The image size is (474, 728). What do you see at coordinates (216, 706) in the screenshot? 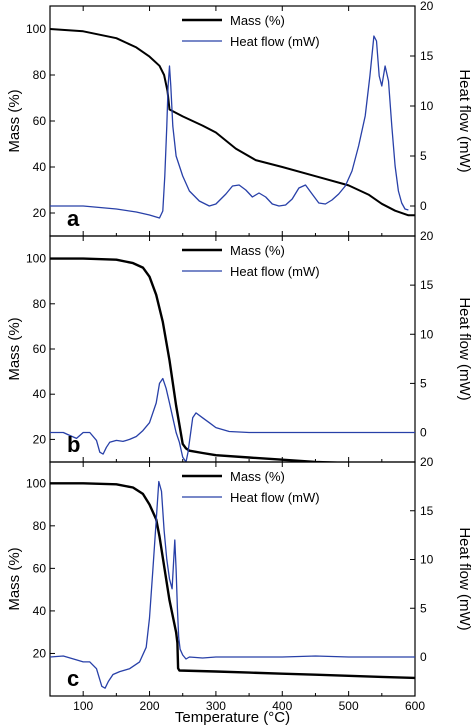
I see `x-tick-label: 300` at bounding box center [216, 706].